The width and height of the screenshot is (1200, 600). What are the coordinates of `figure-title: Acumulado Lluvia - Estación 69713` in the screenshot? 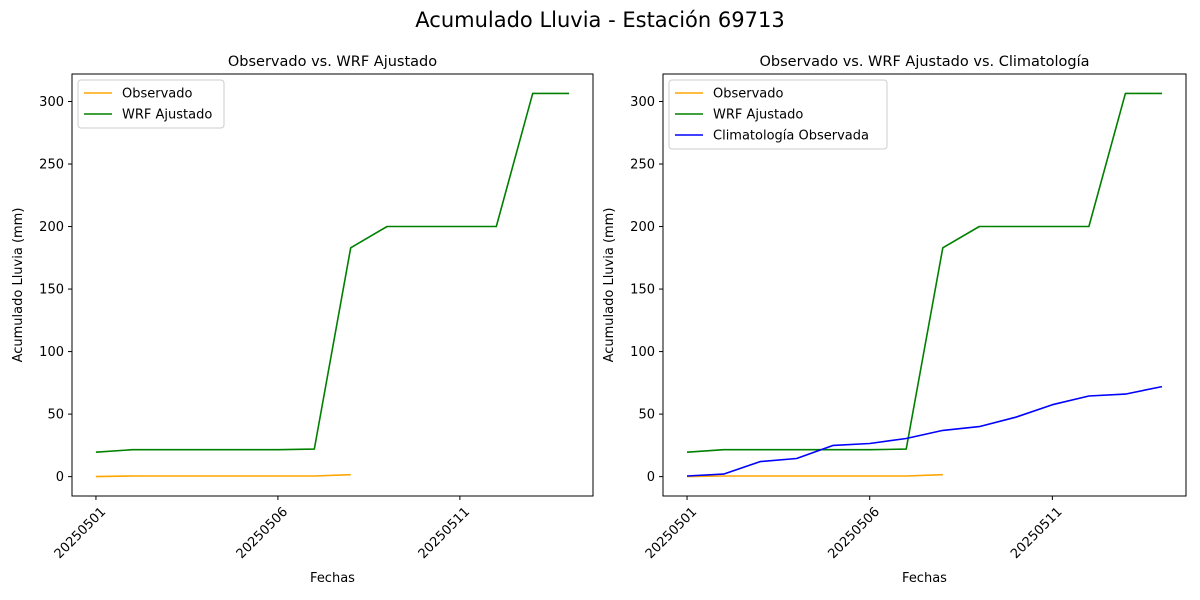 It's located at (600, 20).